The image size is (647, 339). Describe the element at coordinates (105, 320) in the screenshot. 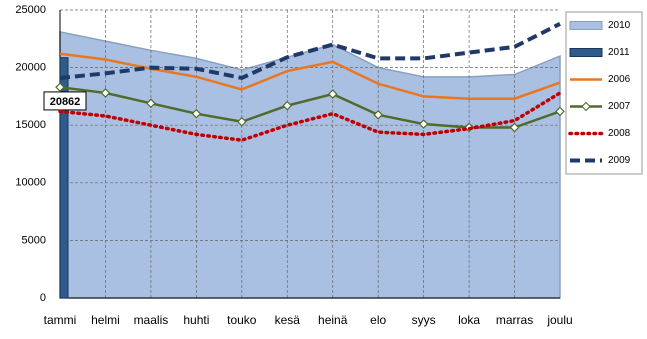

I see `x-tick-label: helmi` at that location.